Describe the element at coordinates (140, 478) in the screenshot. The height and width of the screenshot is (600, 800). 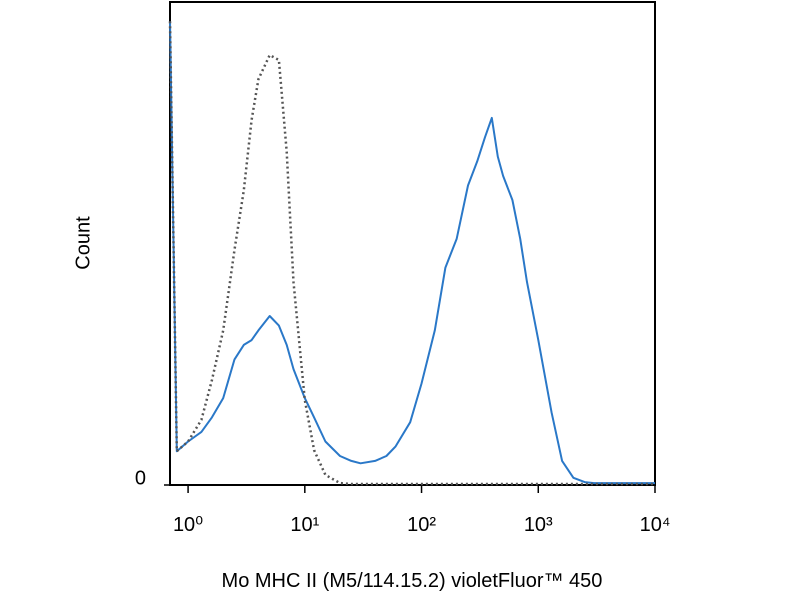
I see `y-tick-label: 0` at that location.